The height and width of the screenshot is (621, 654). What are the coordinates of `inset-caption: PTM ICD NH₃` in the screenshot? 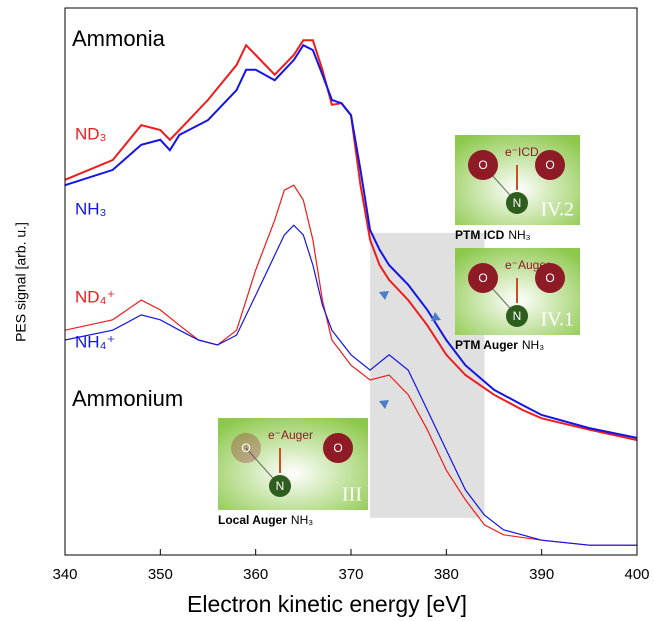 It's located at (493, 235).